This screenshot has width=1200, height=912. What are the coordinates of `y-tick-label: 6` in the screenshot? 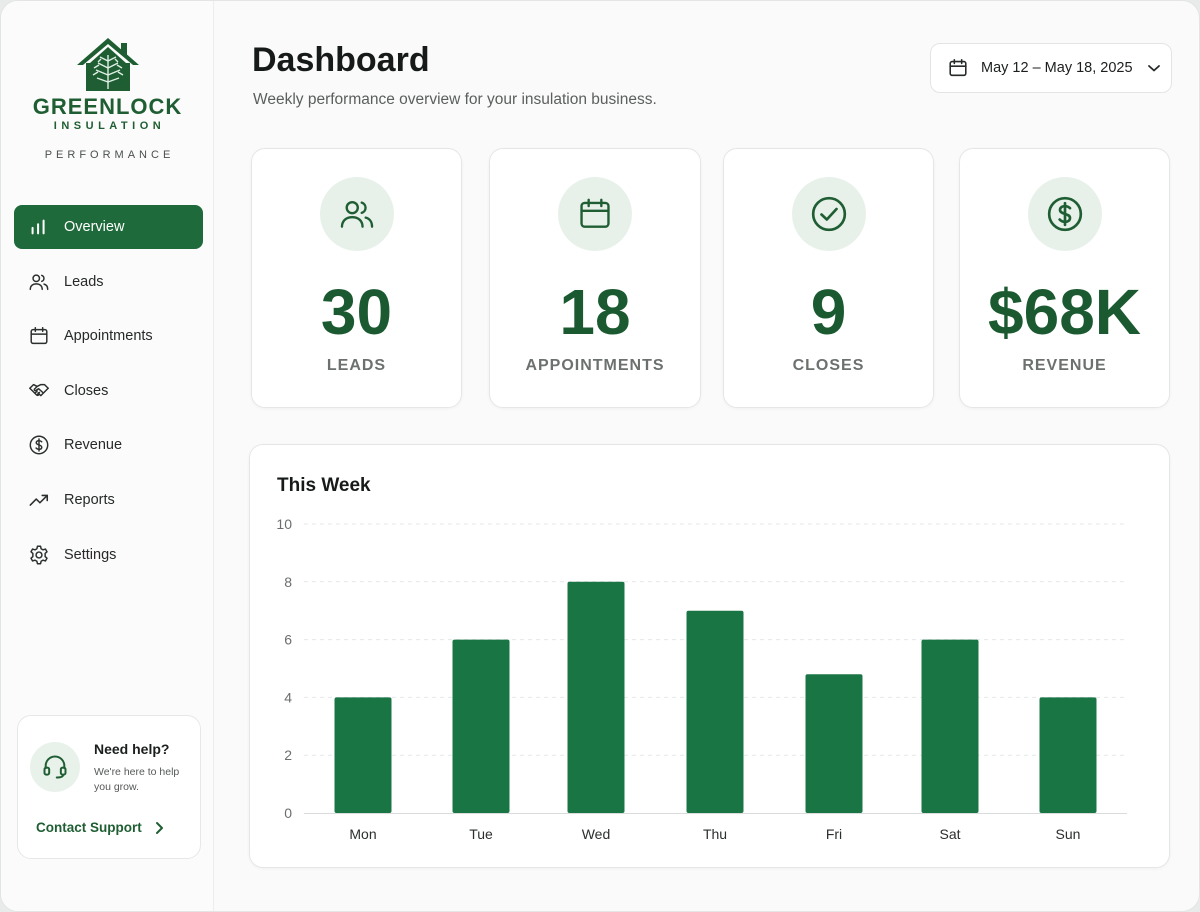 It's located at (288, 640).